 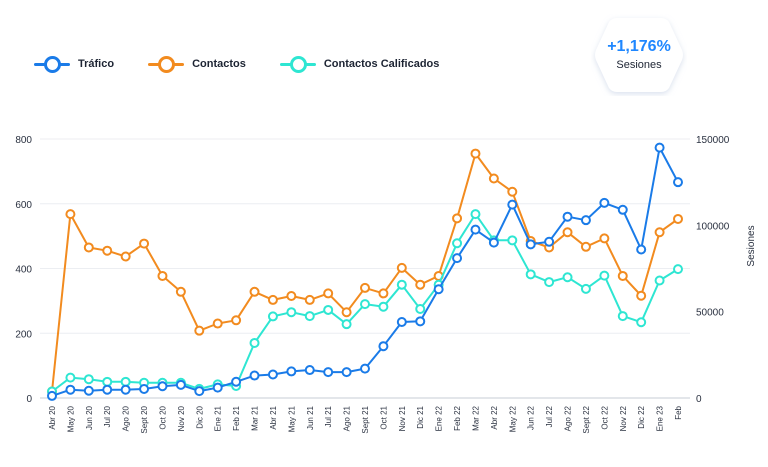 I want to click on legend-item-contactos-calificados: Contactos Calificados, so click(x=359, y=64).